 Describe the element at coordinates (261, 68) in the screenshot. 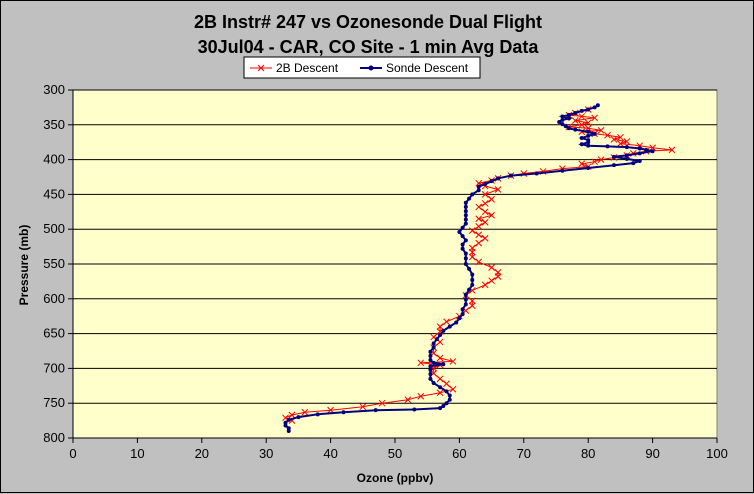

I see `legend-marker-2b-descent` at that location.